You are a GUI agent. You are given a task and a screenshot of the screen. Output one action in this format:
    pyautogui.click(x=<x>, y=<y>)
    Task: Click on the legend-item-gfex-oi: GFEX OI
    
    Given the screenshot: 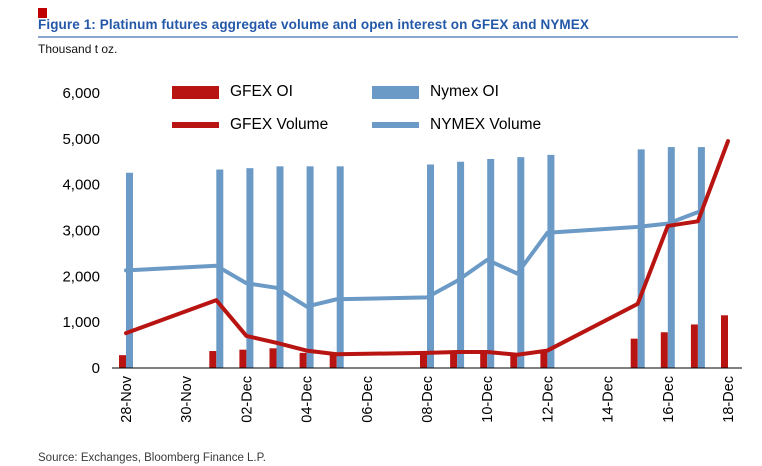 What is the action you would take?
    pyautogui.click(x=232, y=91)
    